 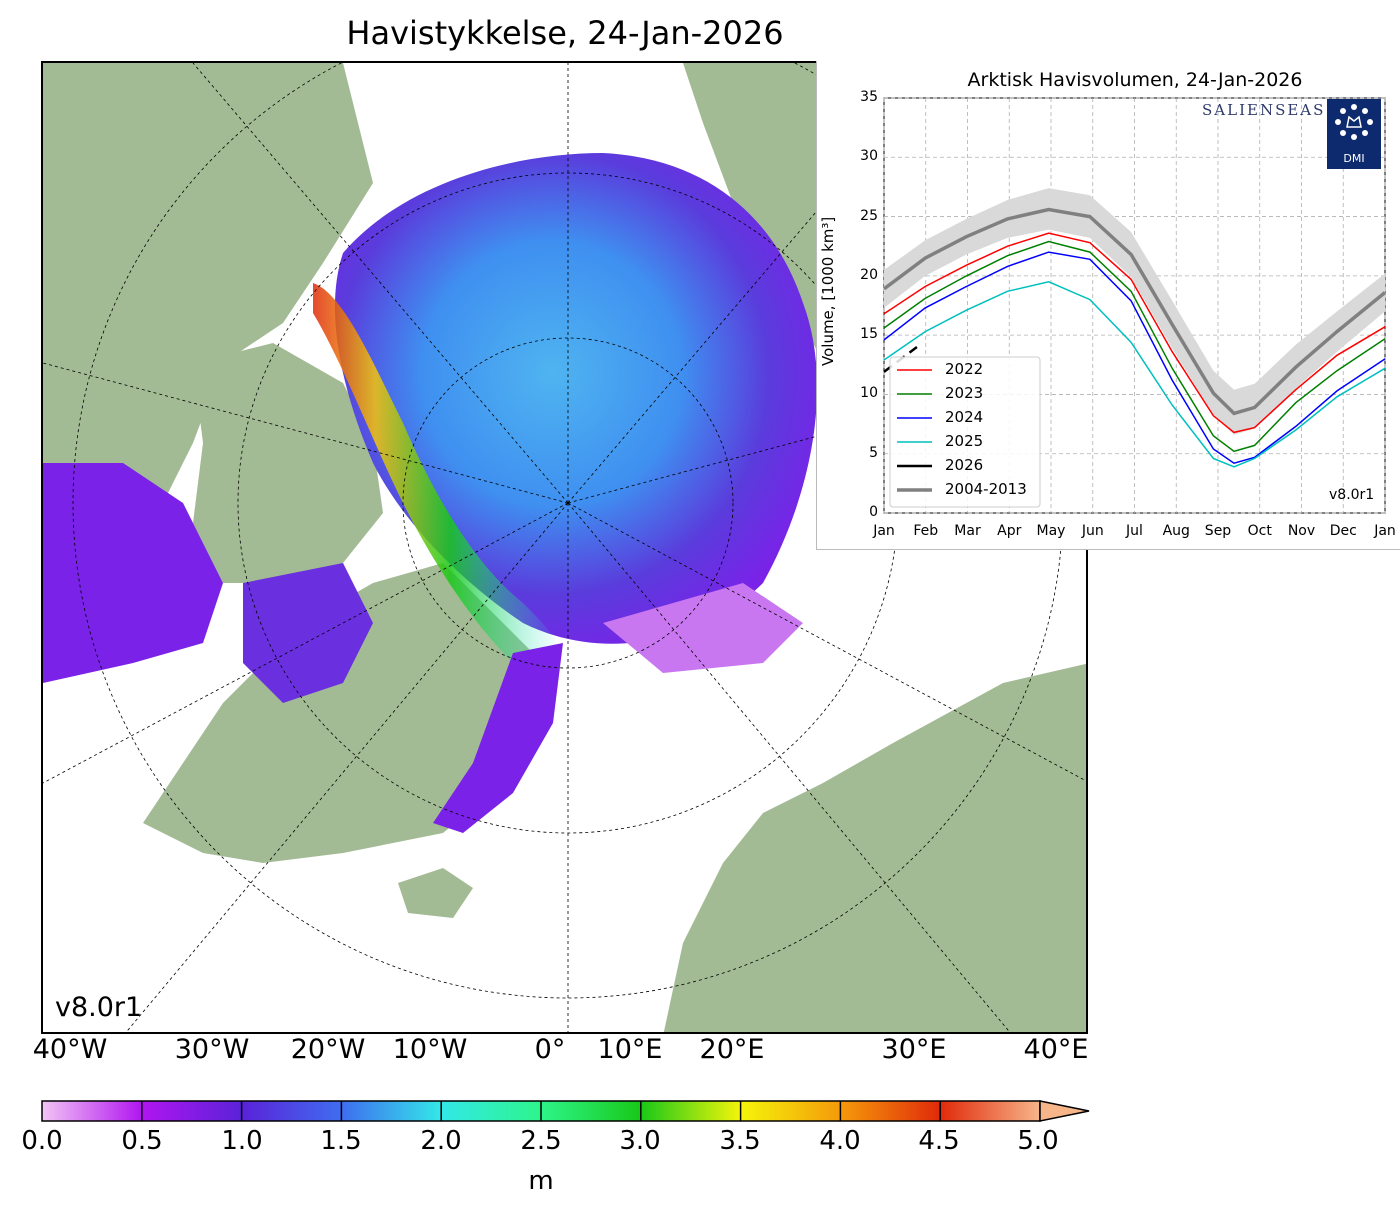 I want to click on land-greenland, so click(x=343, y=713).